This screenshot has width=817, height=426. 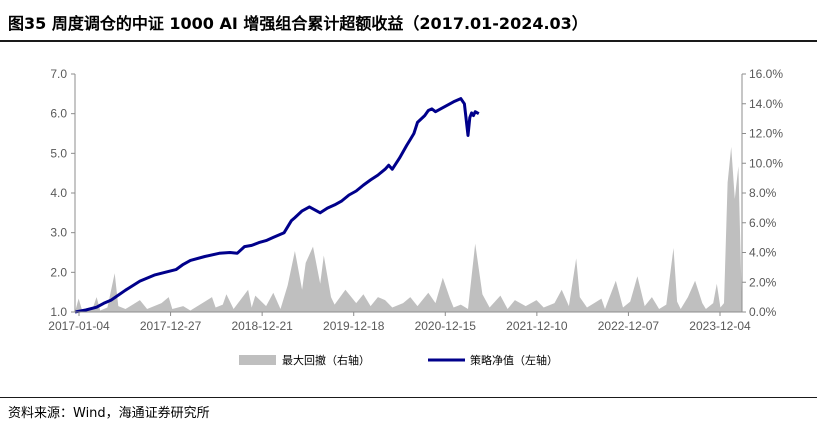 I want to click on x-tick-label: 2018-12-21, so click(x=262, y=326).